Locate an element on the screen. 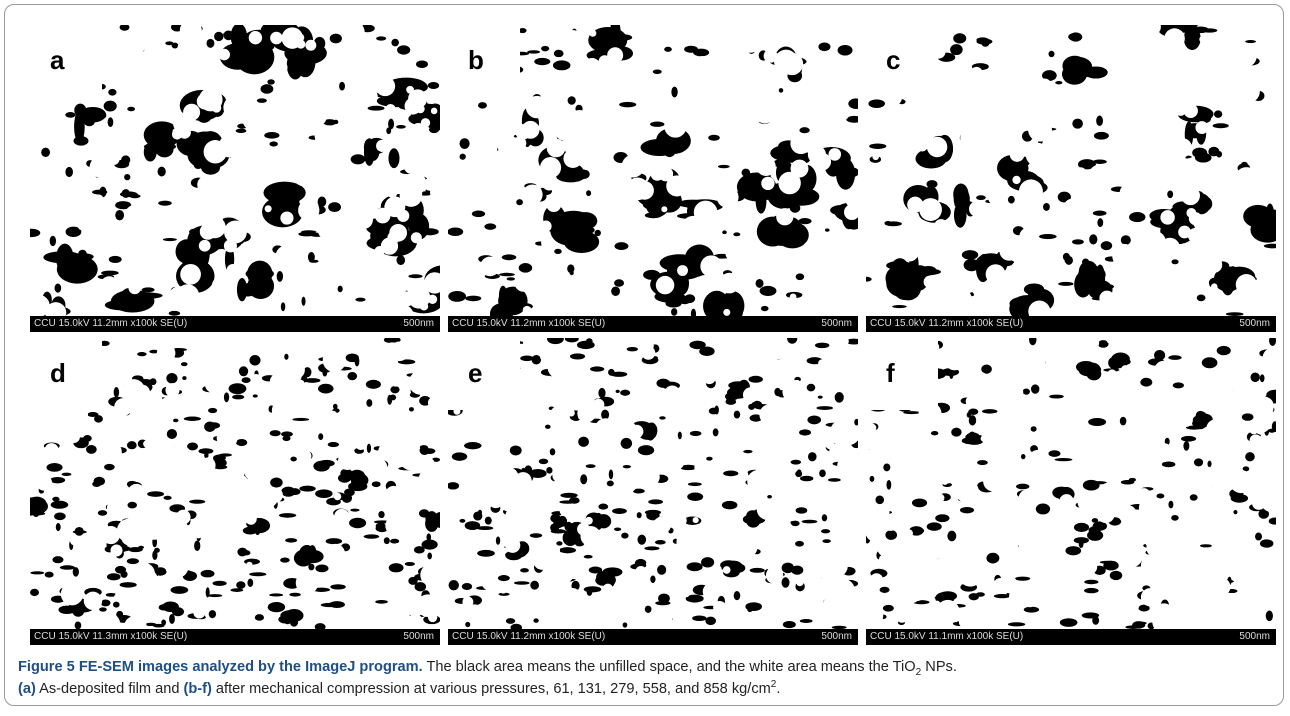  sem-texture is located at coordinates (235, 178).